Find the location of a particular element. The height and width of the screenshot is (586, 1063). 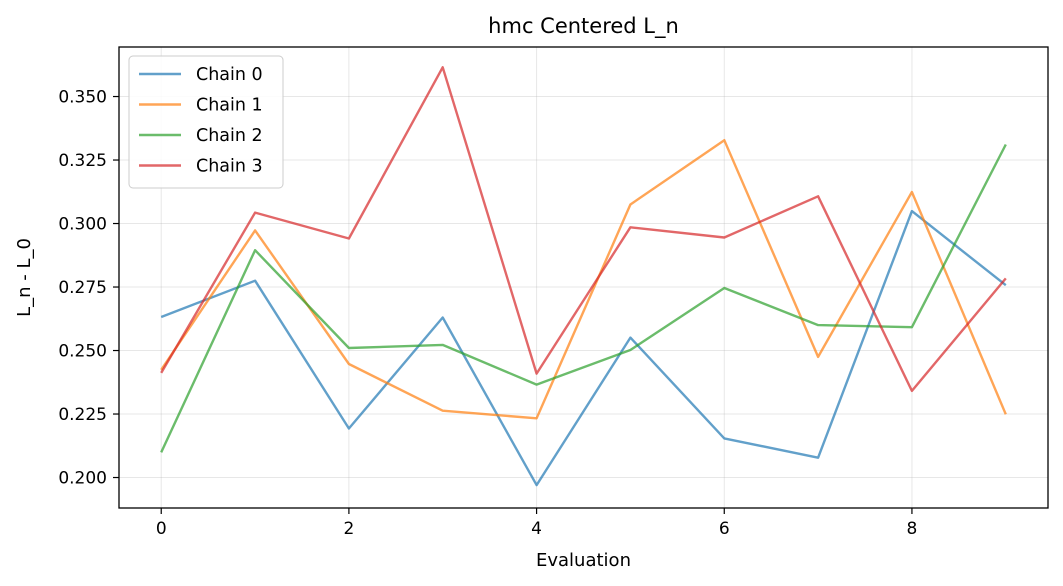

y-tick-label: 0.300 is located at coordinates (82, 225).